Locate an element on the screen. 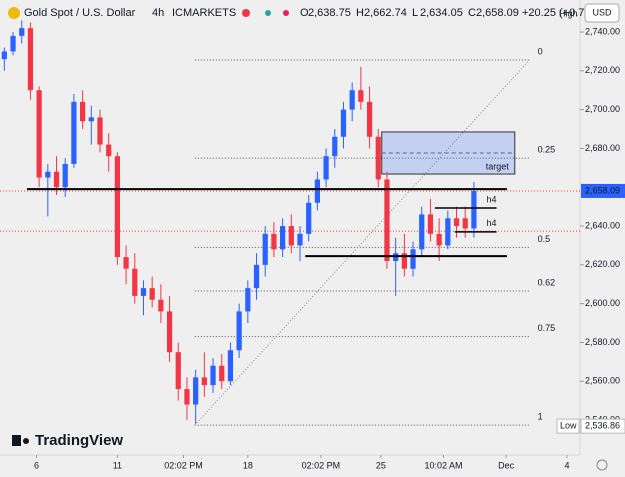 This screenshot has height=477, width=625. ohlc-key: O is located at coordinates (304, 13).